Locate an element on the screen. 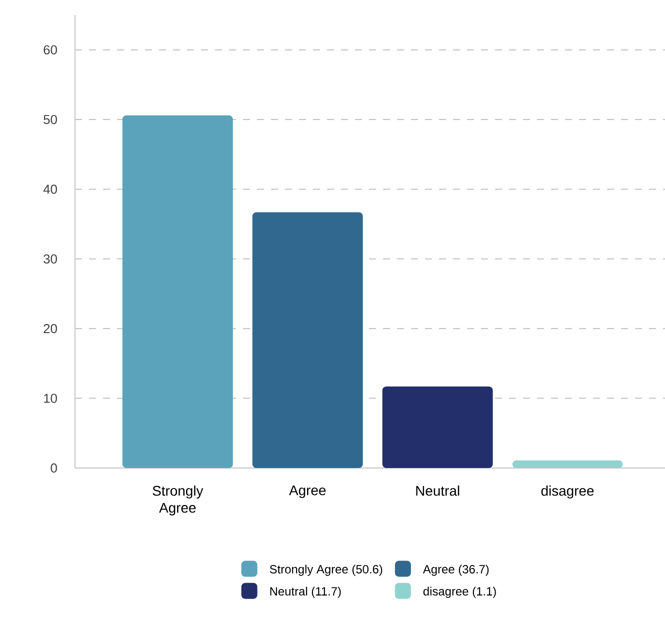  legend-label: Agree (36.7) is located at coordinates (455, 570).